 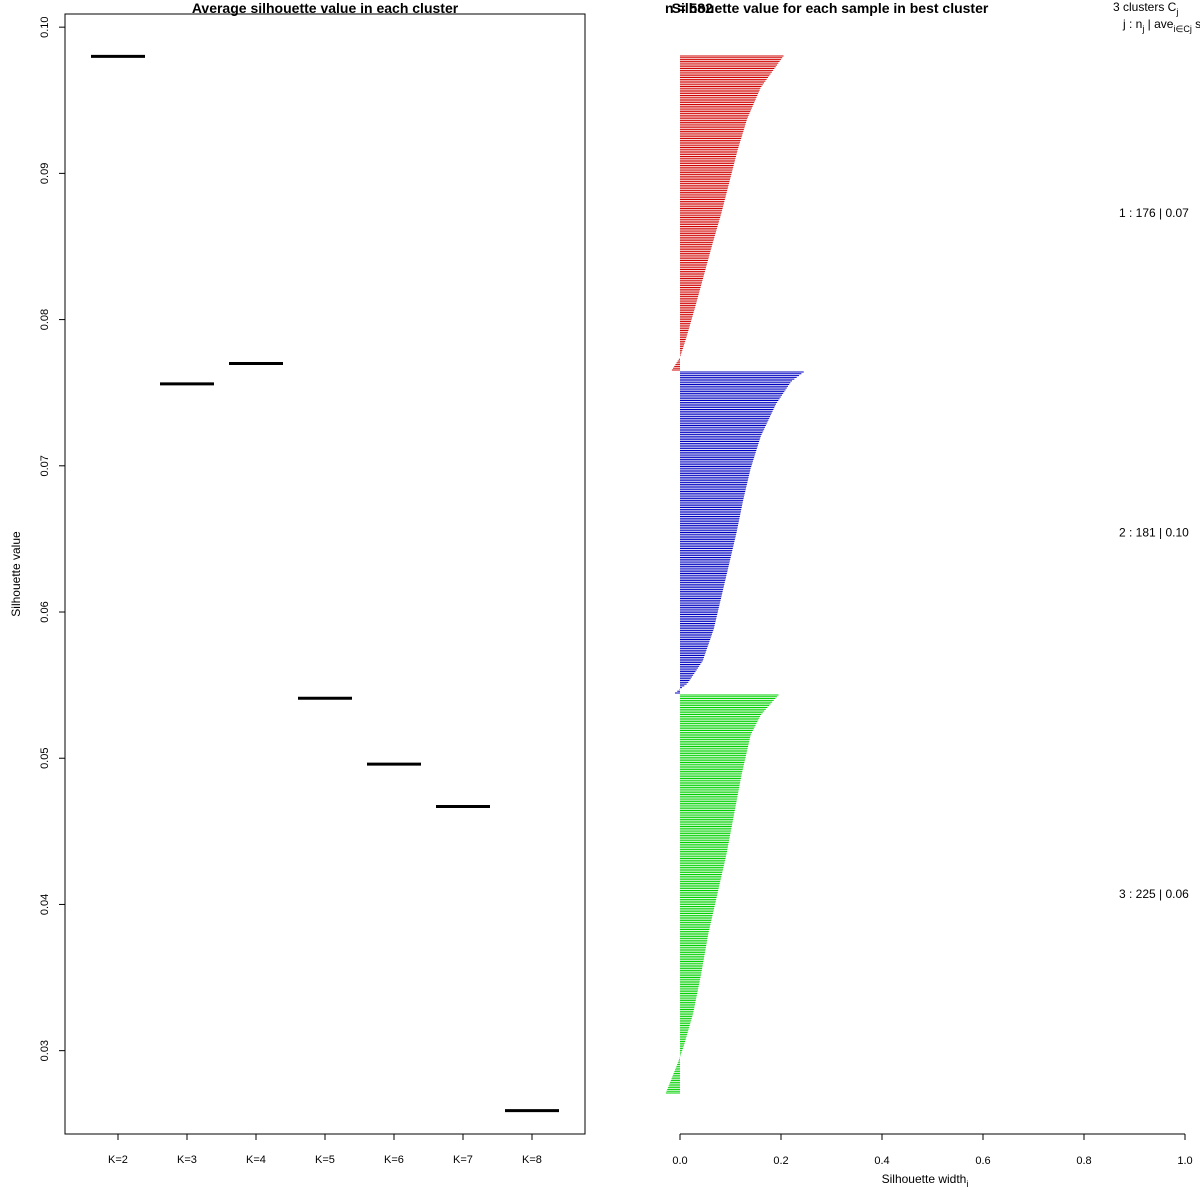 What do you see at coordinates (679, 1161) in the screenshot?
I see `right-x-tick-label: 0.0` at bounding box center [679, 1161].